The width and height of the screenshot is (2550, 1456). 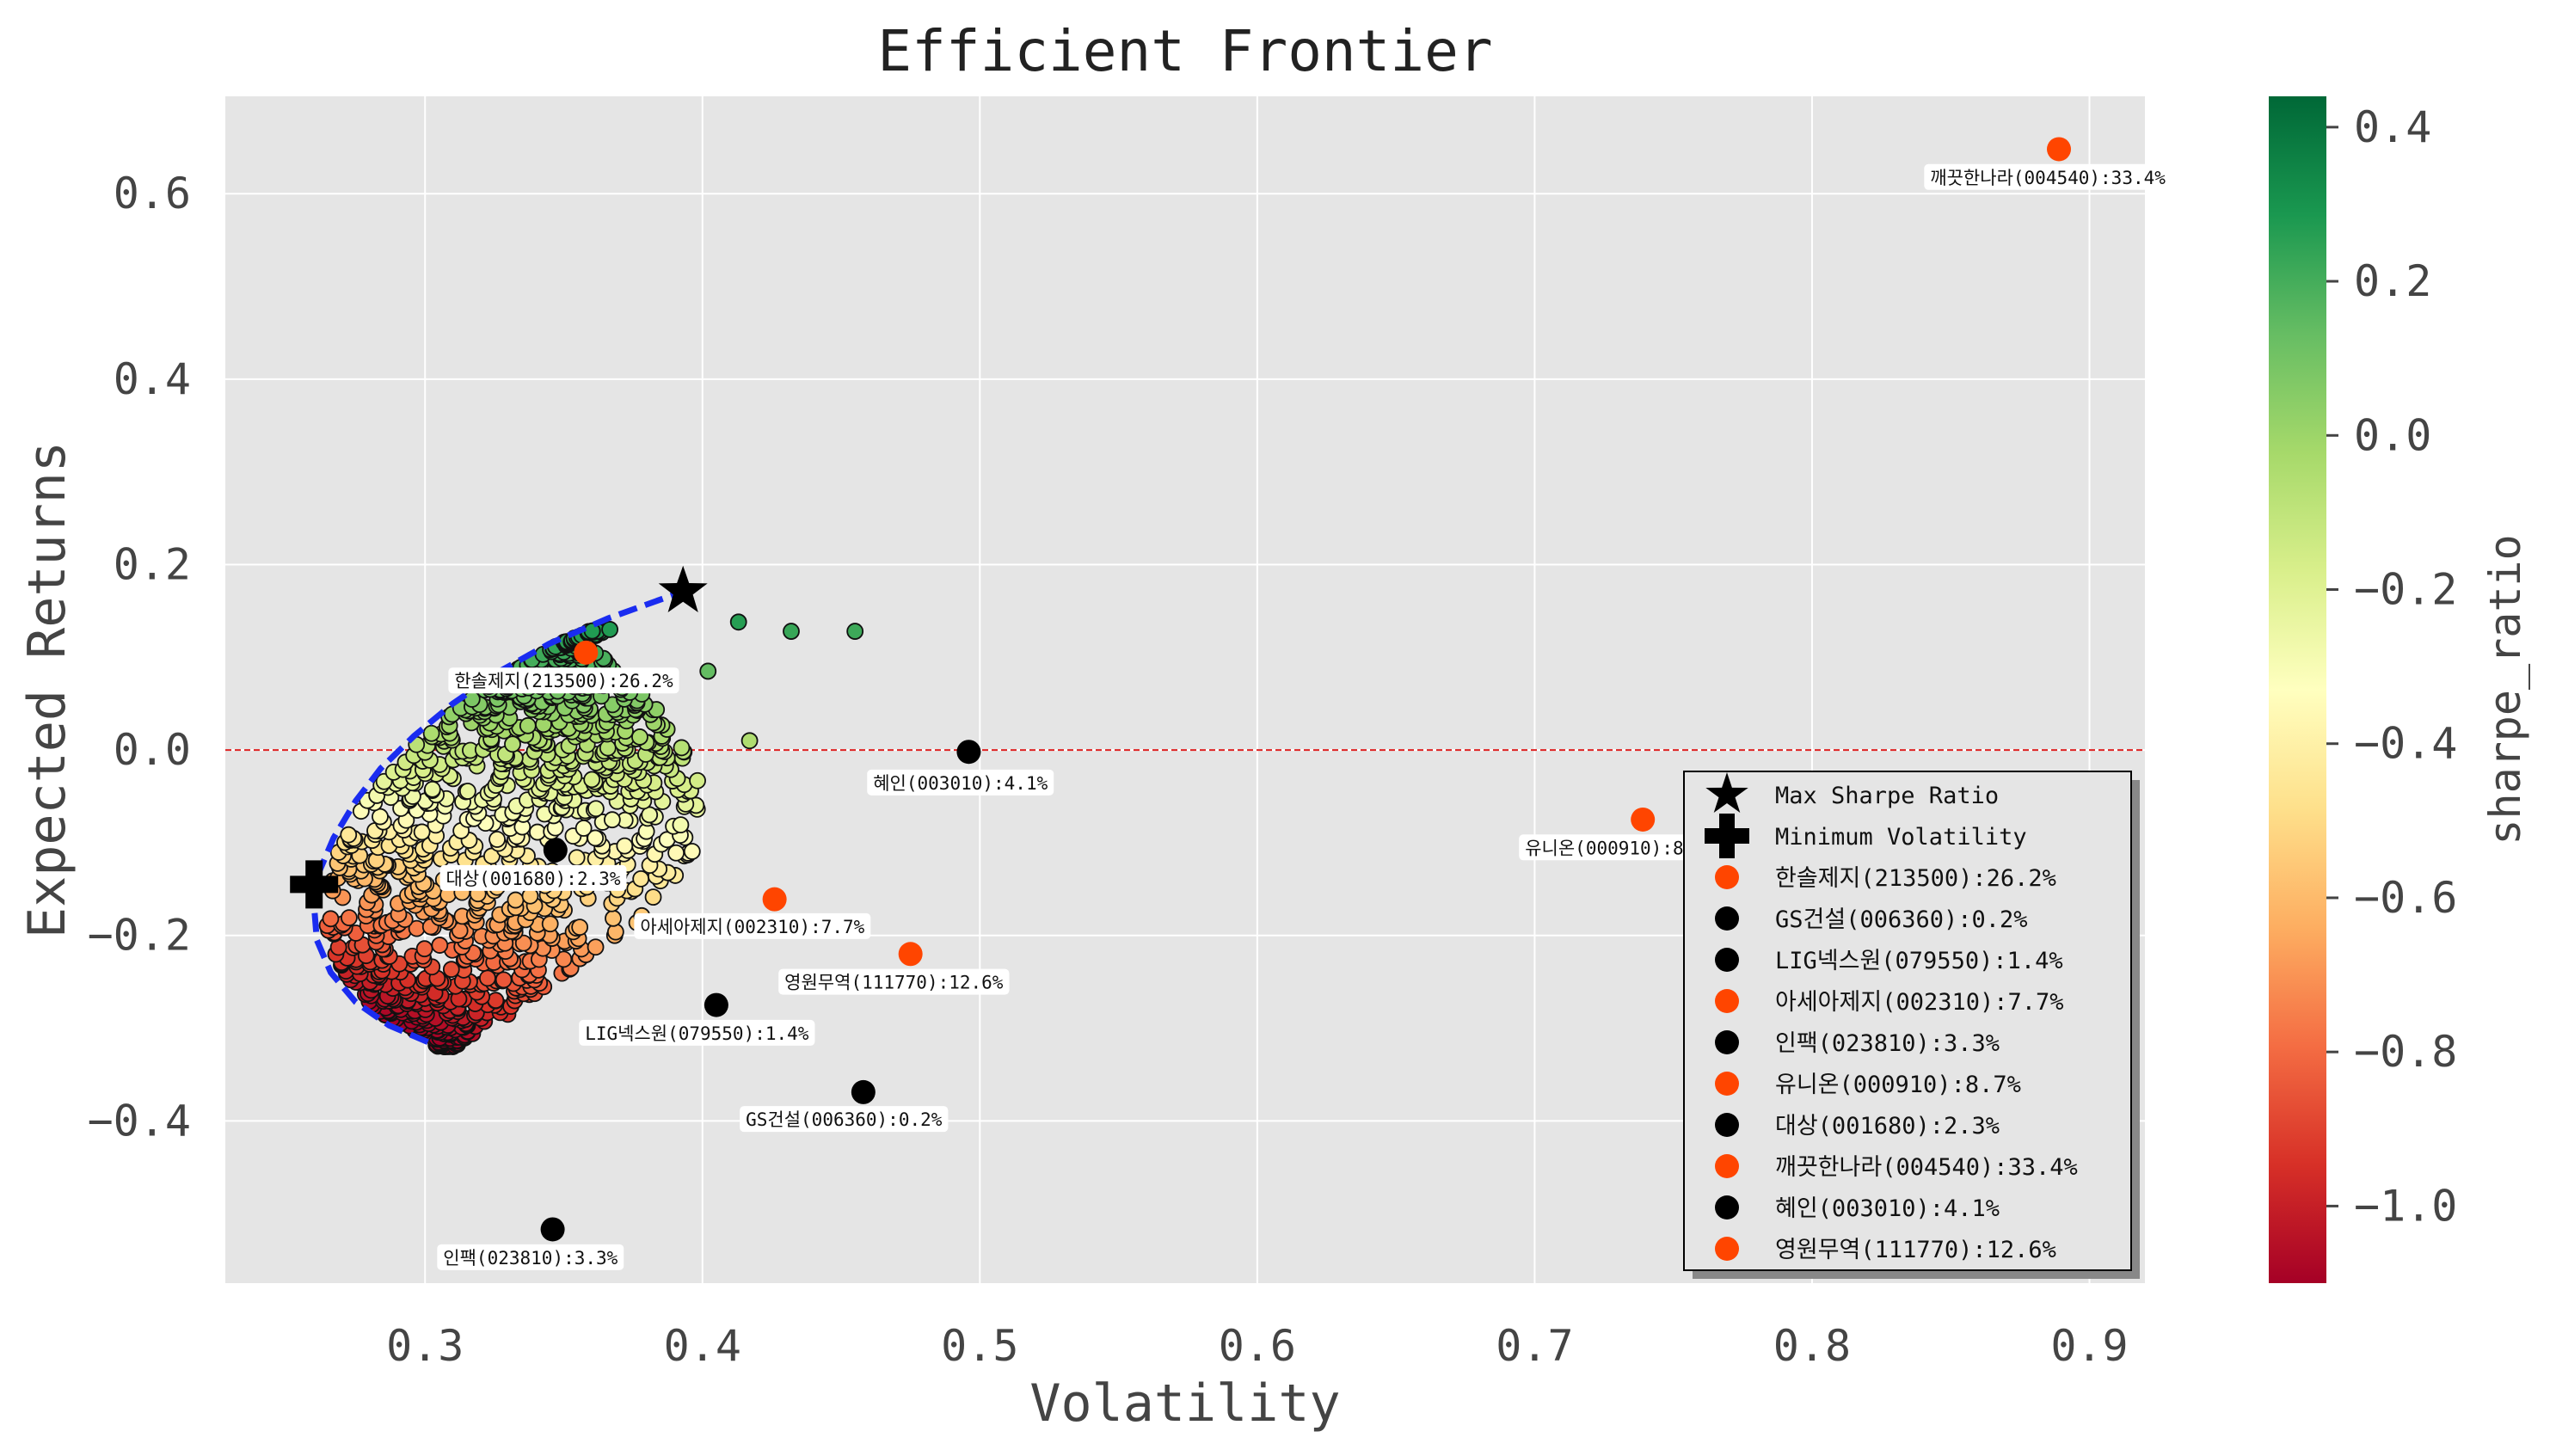 I want to click on colorbar-tick-label: −0.4, so click(x=2406, y=744).